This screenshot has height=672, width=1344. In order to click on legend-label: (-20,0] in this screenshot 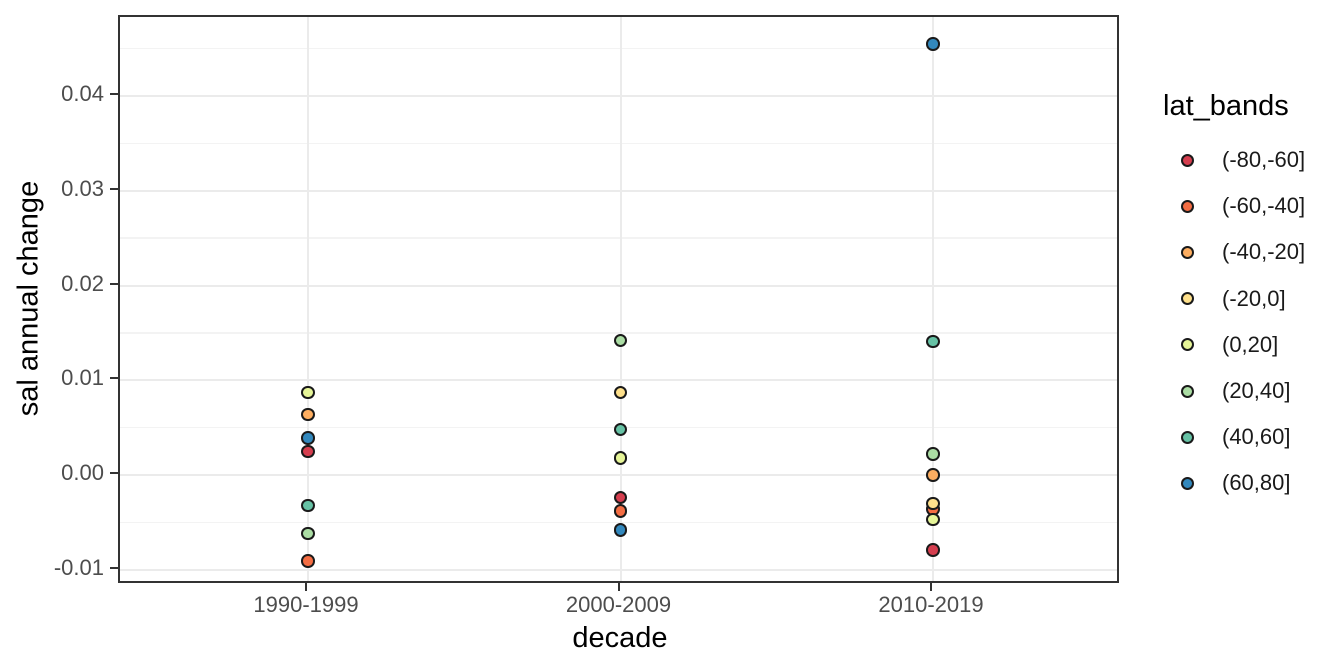, I will do `click(1254, 298)`.